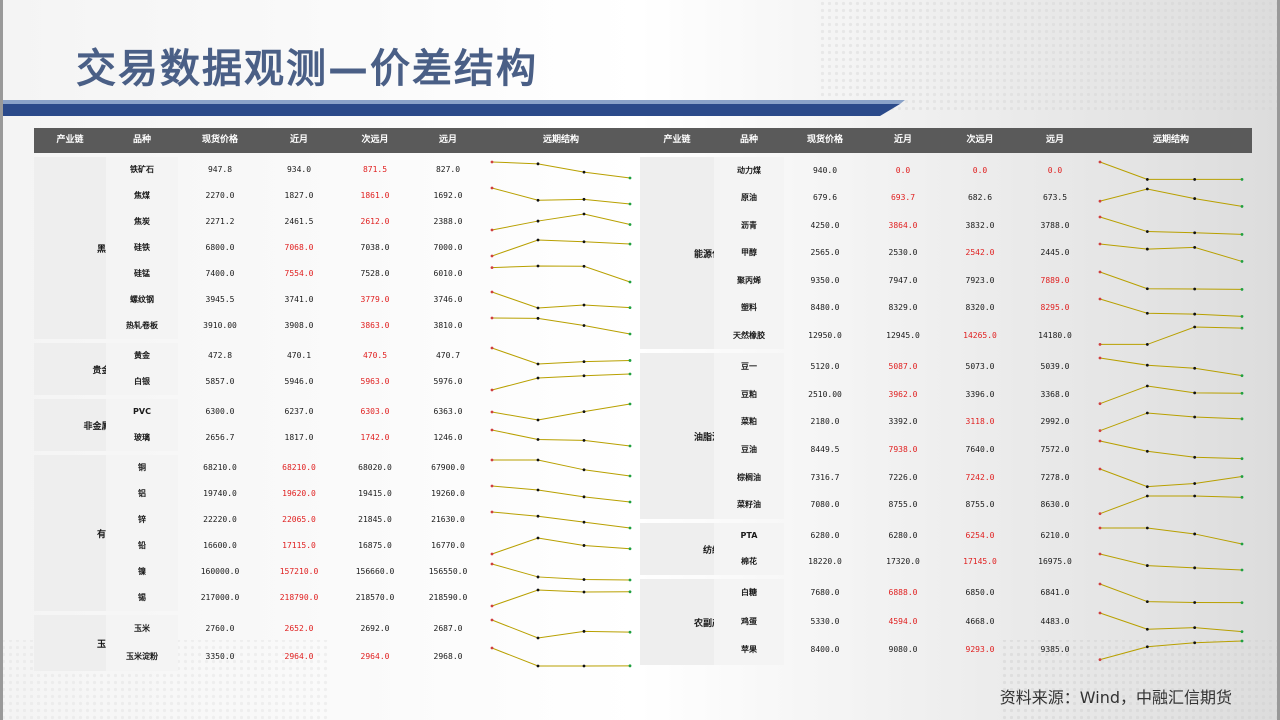 This screenshot has width=1280, height=720. What do you see at coordinates (448, 381) in the screenshot?
I see `far-value: 5976.0` at bounding box center [448, 381].